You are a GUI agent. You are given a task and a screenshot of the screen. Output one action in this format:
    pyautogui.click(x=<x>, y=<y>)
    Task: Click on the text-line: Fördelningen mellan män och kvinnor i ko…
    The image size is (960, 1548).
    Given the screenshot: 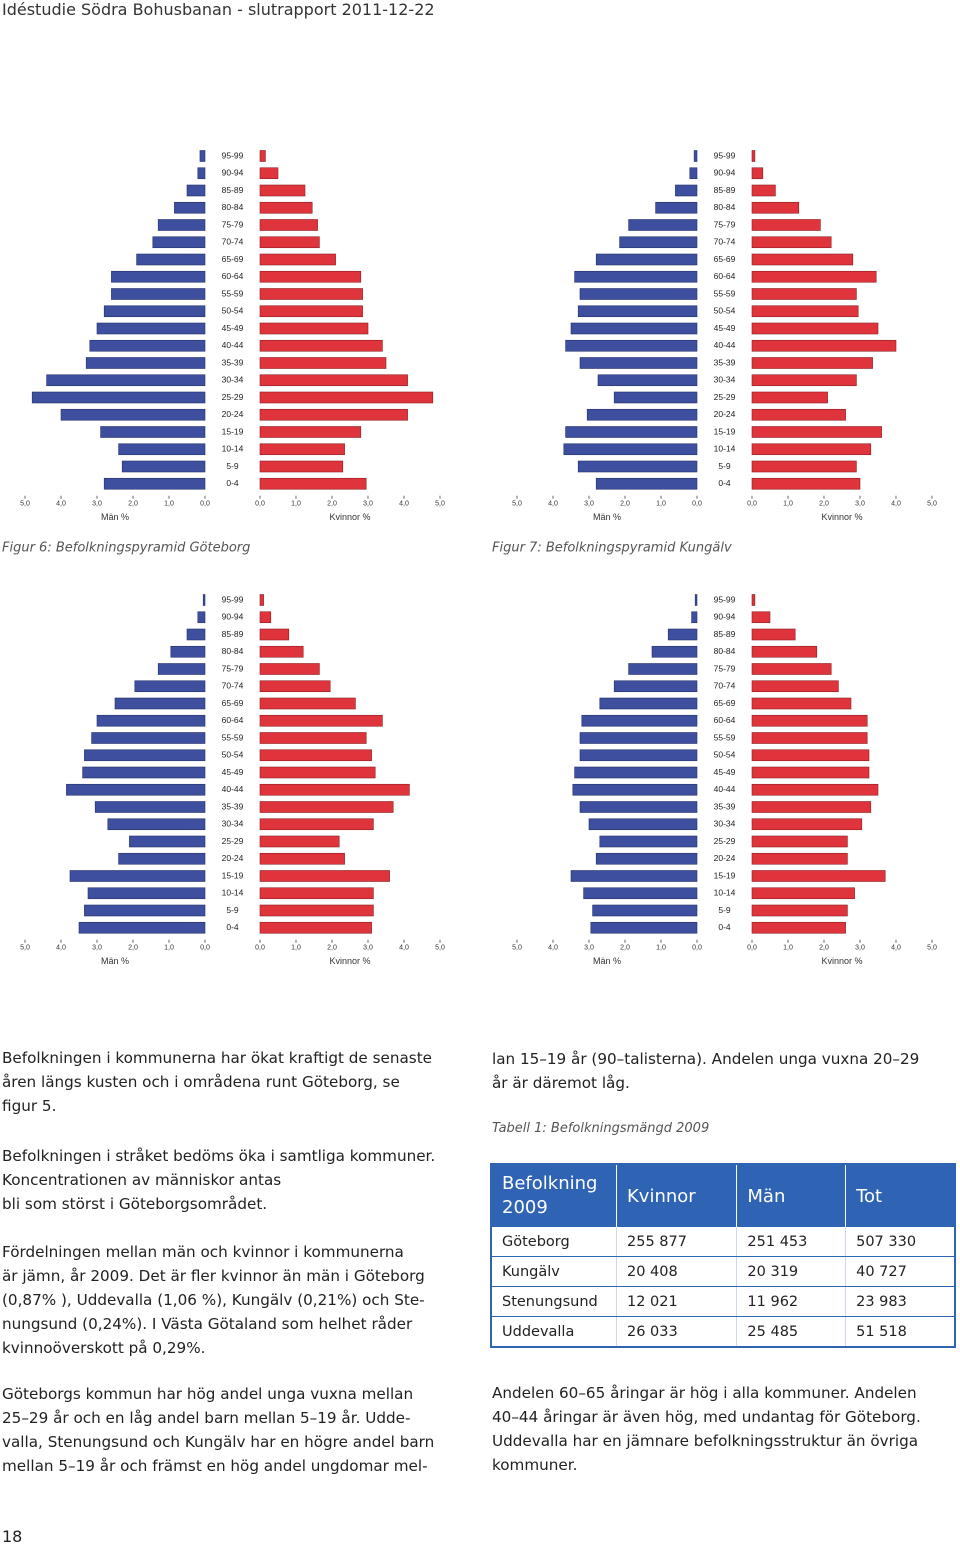 What is the action you would take?
    pyautogui.click(x=203, y=1252)
    